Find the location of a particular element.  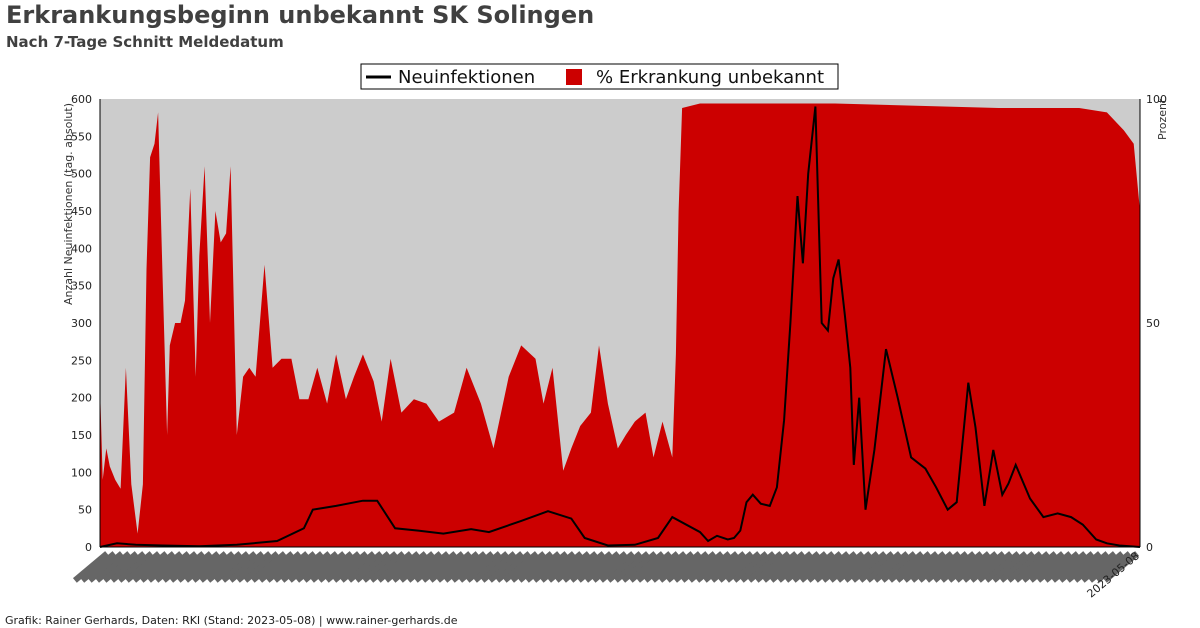

chart-subtitle: Nach 7-Tage Schnitt Meldedatum is located at coordinates (145, 42).